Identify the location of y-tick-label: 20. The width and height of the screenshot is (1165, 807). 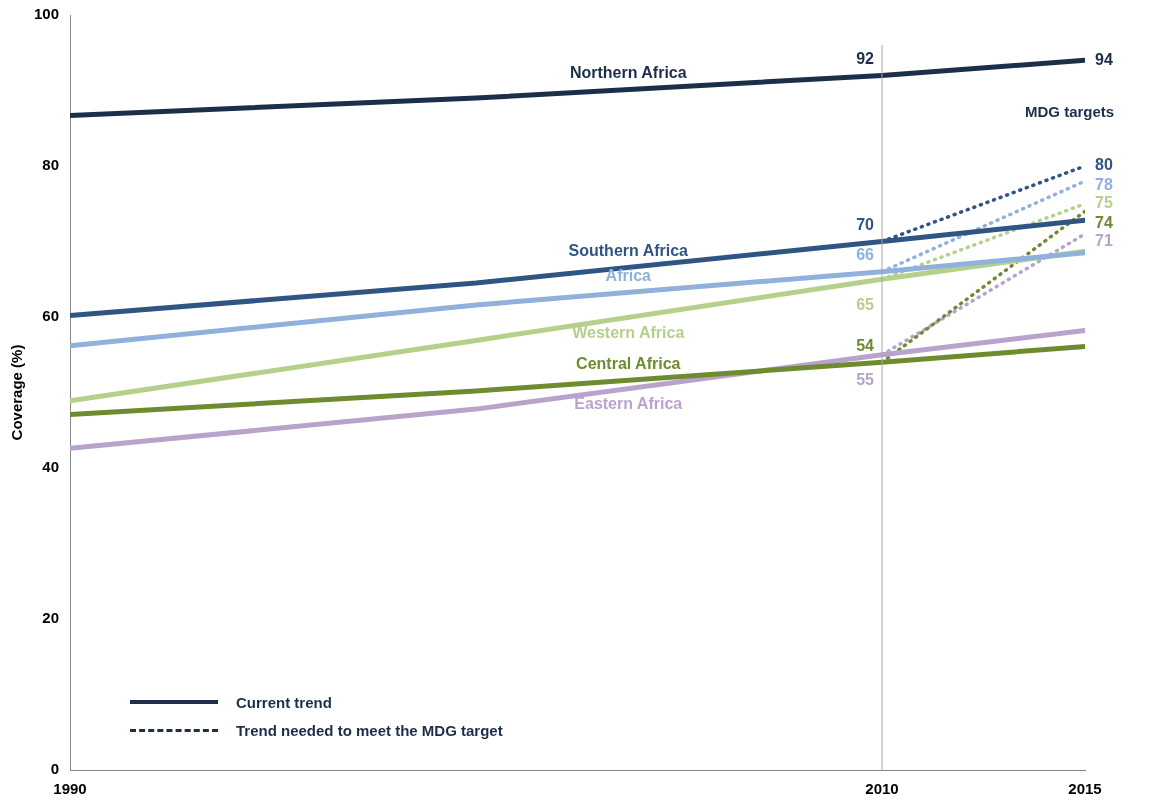
(51, 618).